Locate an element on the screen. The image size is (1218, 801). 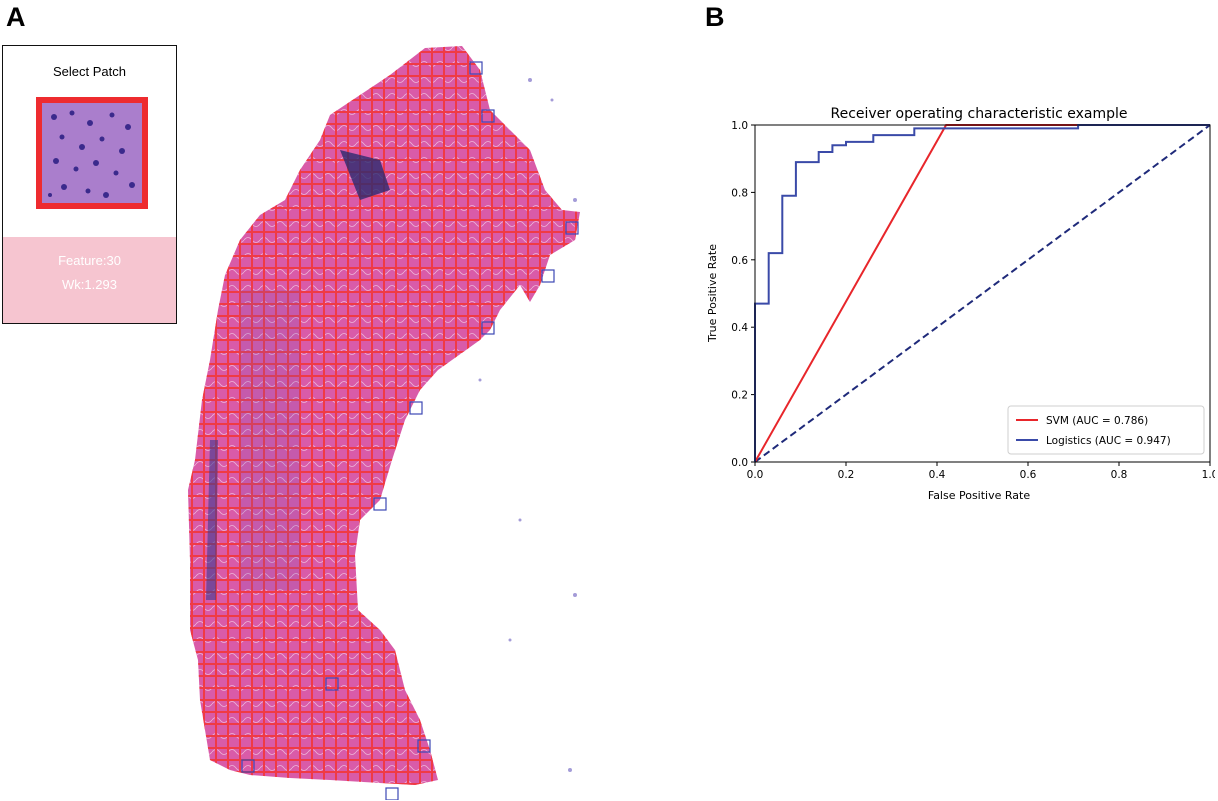
x-tick-label-1: 0.2 is located at coordinates (846, 475).